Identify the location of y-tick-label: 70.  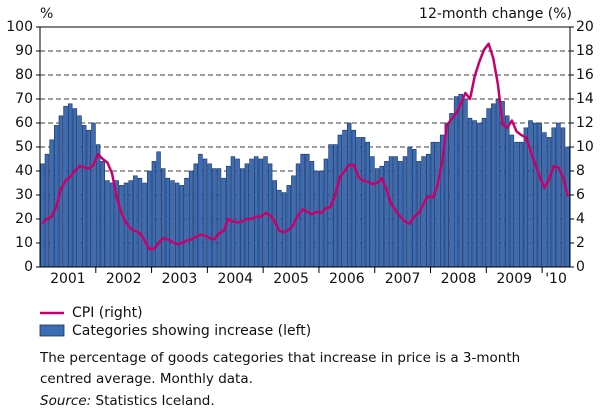
(24, 99).